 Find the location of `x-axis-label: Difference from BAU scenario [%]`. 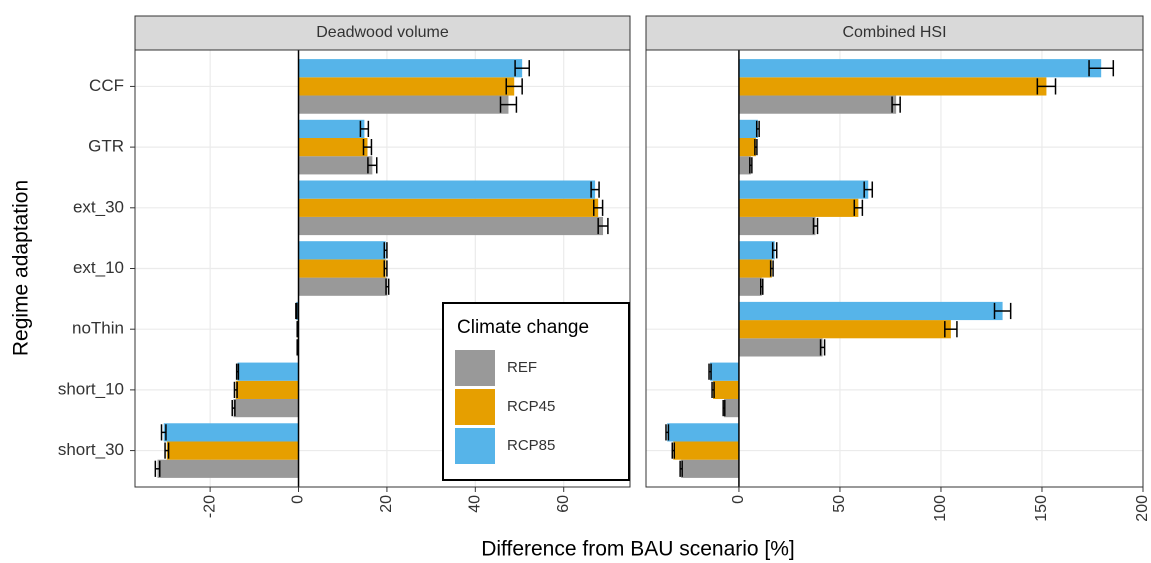

x-axis-label: Difference from BAU scenario [%] is located at coordinates (638, 549).